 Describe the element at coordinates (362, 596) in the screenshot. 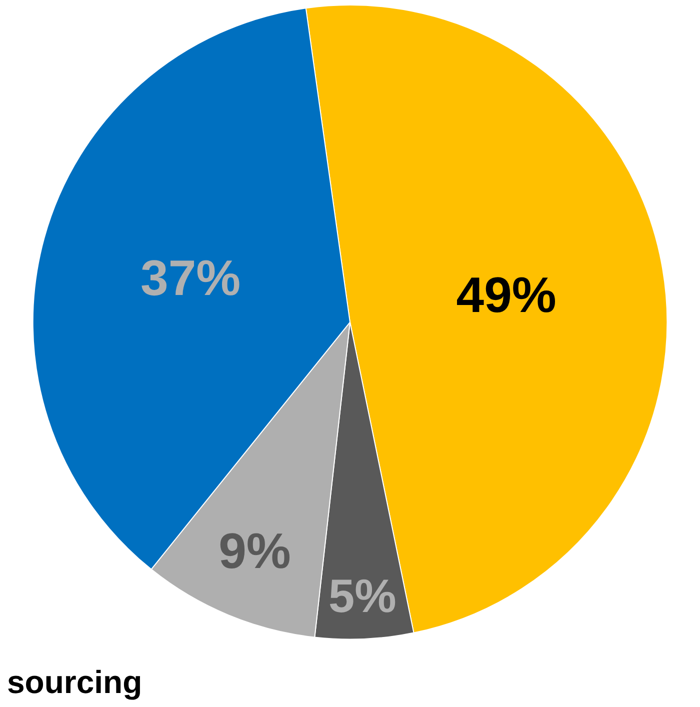

I see `data-label: 5%` at that location.